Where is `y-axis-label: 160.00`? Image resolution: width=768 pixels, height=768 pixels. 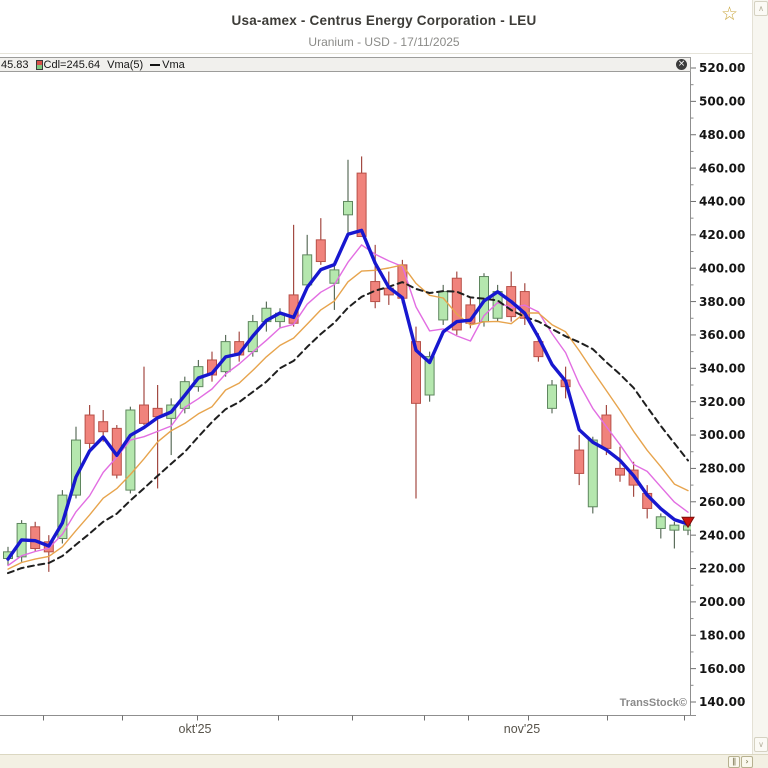 y-axis-label: 160.00 is located at coordinates (722, 669).